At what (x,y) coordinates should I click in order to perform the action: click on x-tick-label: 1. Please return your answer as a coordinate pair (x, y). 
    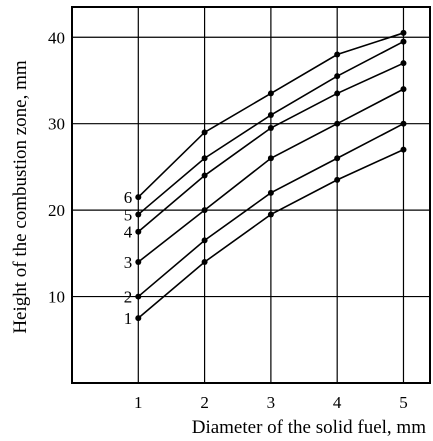
    Looking at the image, I should click on (138, 402).